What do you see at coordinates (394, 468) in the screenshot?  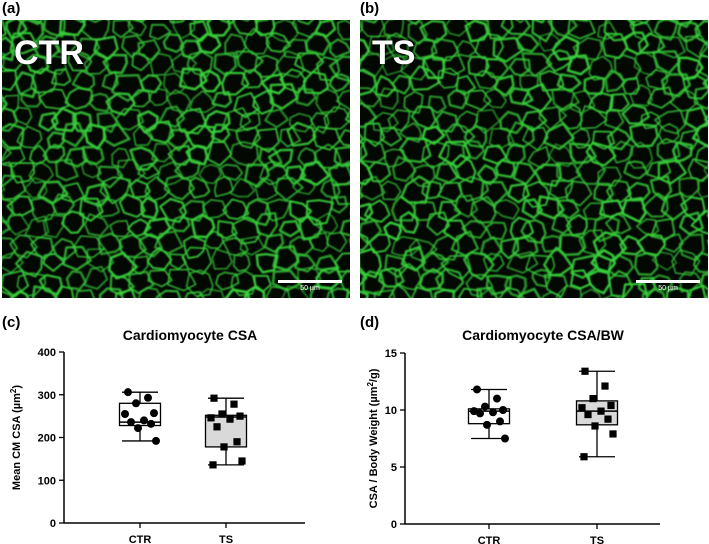 I see `chart-d-ytick-label-1: 5` at bounding box center [394, 468].